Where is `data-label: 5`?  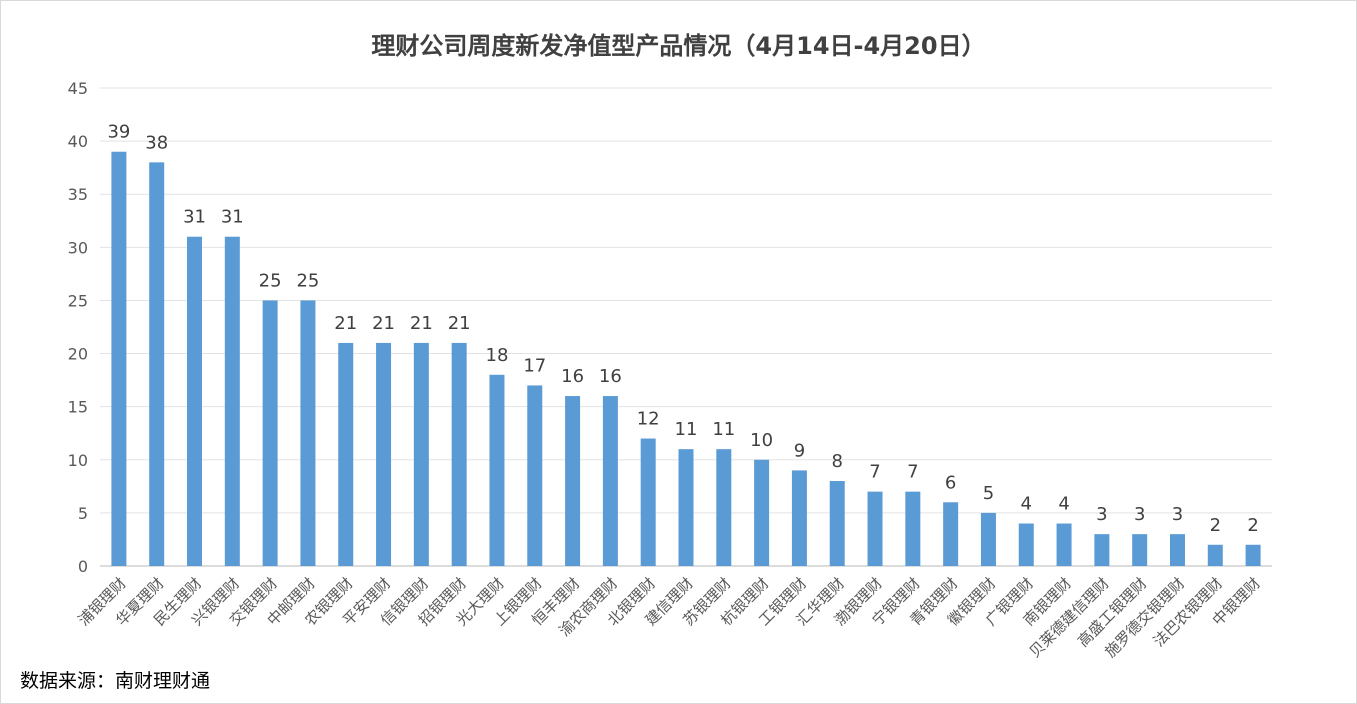
data-label: 5 is located at coordinates (988, 493).